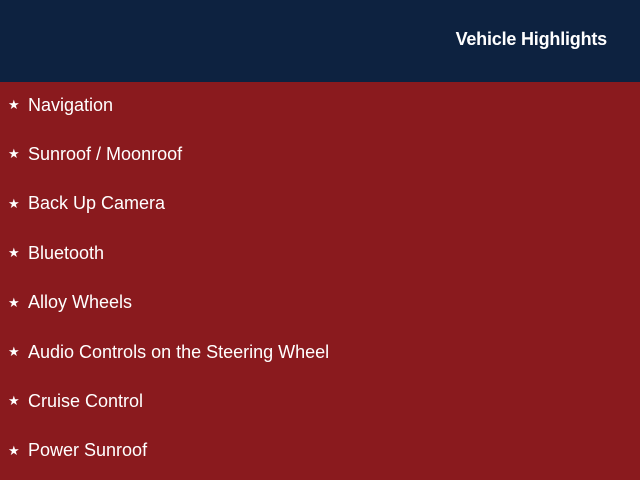 The width and height of the screenshot is (640, 480). I want to click on feature-item: ★ Navigation, so click(60, 105).